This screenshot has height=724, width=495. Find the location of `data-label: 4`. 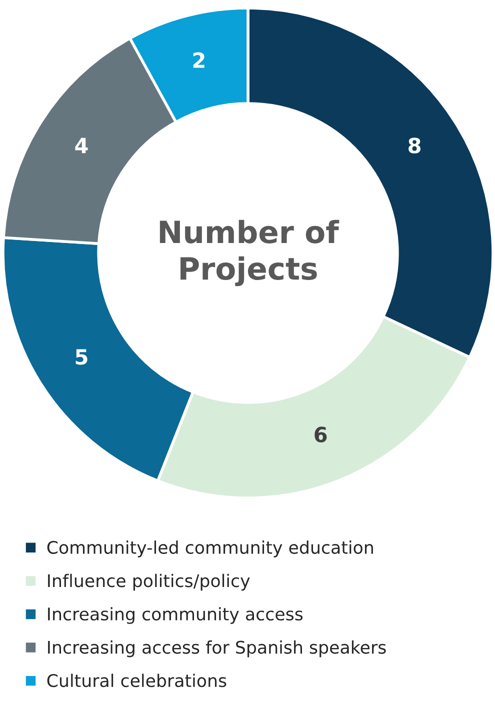

data-label: 4 is located at coordinates (81, 146).